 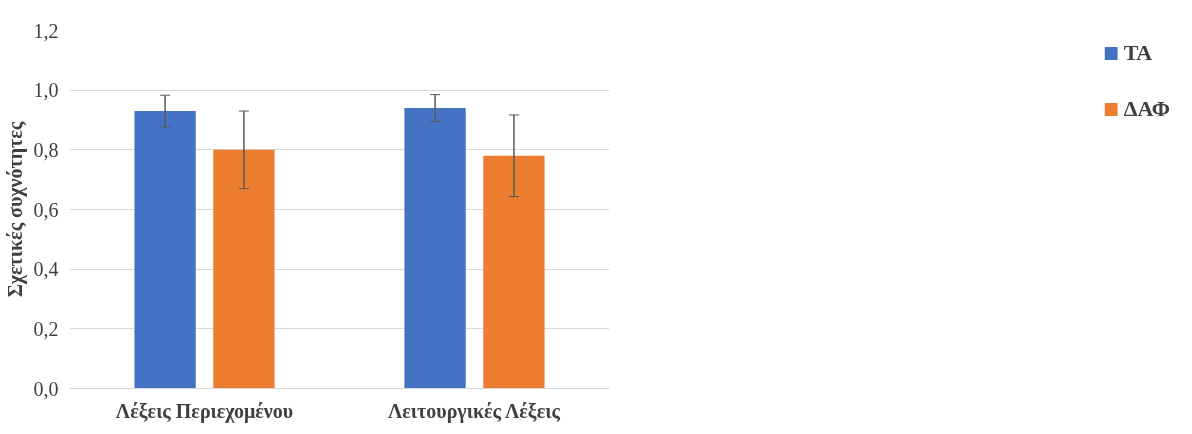 I want to click on y-tick-label: 0,2, so click(x=46, y=328).